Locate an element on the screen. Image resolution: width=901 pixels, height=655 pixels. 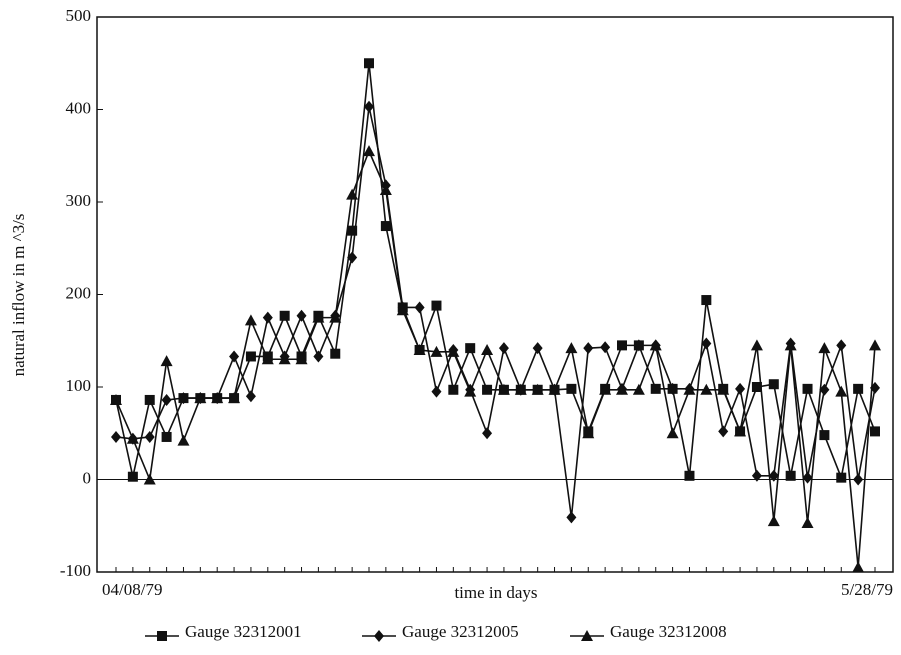
x-tick-label: 5/28/79 is located at coordinates (867, 589).